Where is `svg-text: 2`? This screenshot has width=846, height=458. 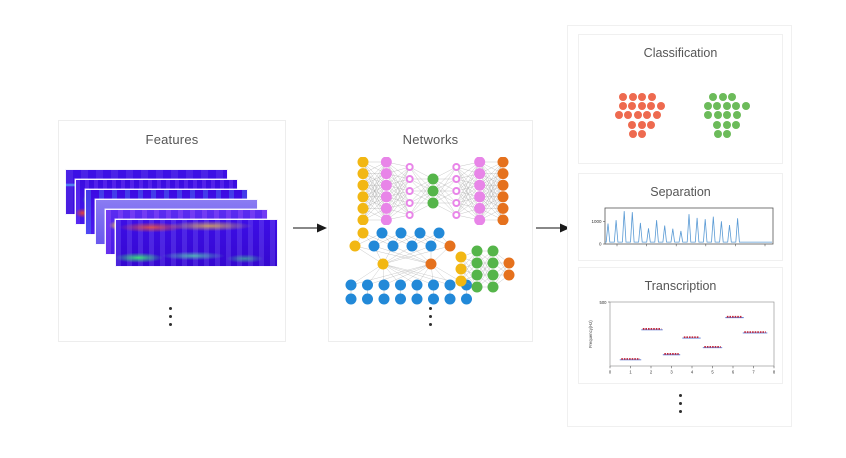
svg-text: 2 is located at coordinates (651, 372).